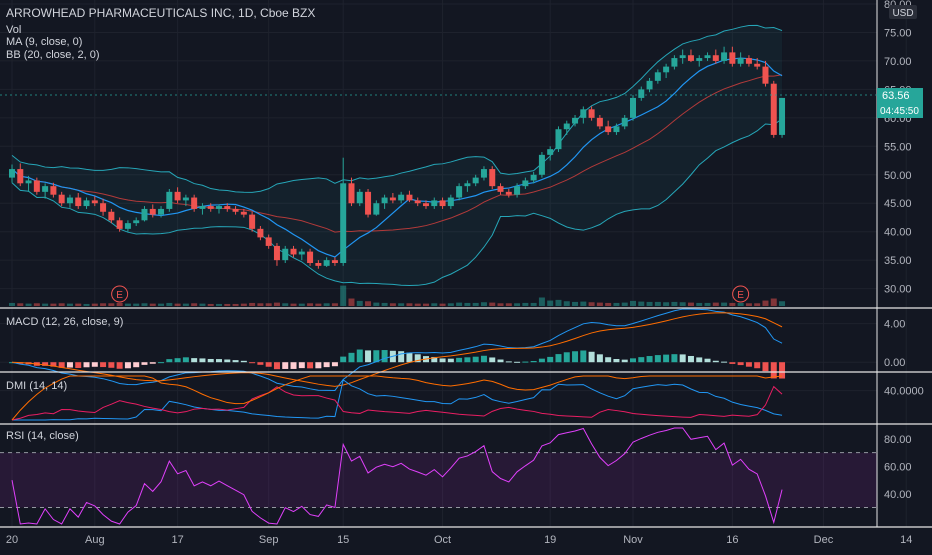 The image size is (932, 555). What do you see at coordinates (42, 436) in the screenshot?
I see `rsi-title: RSI (14, close)` at bounding box center [42, 436].